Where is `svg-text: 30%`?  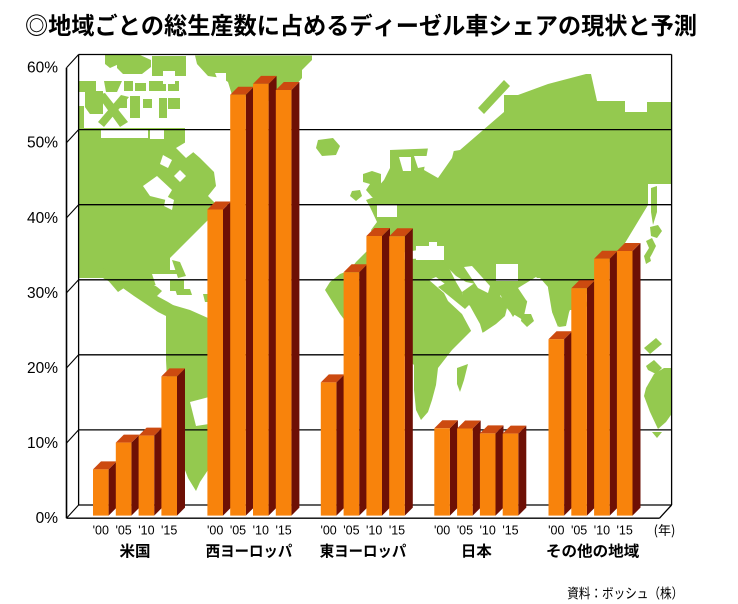
svg-text: 30% is located at coordinates (42, 293).